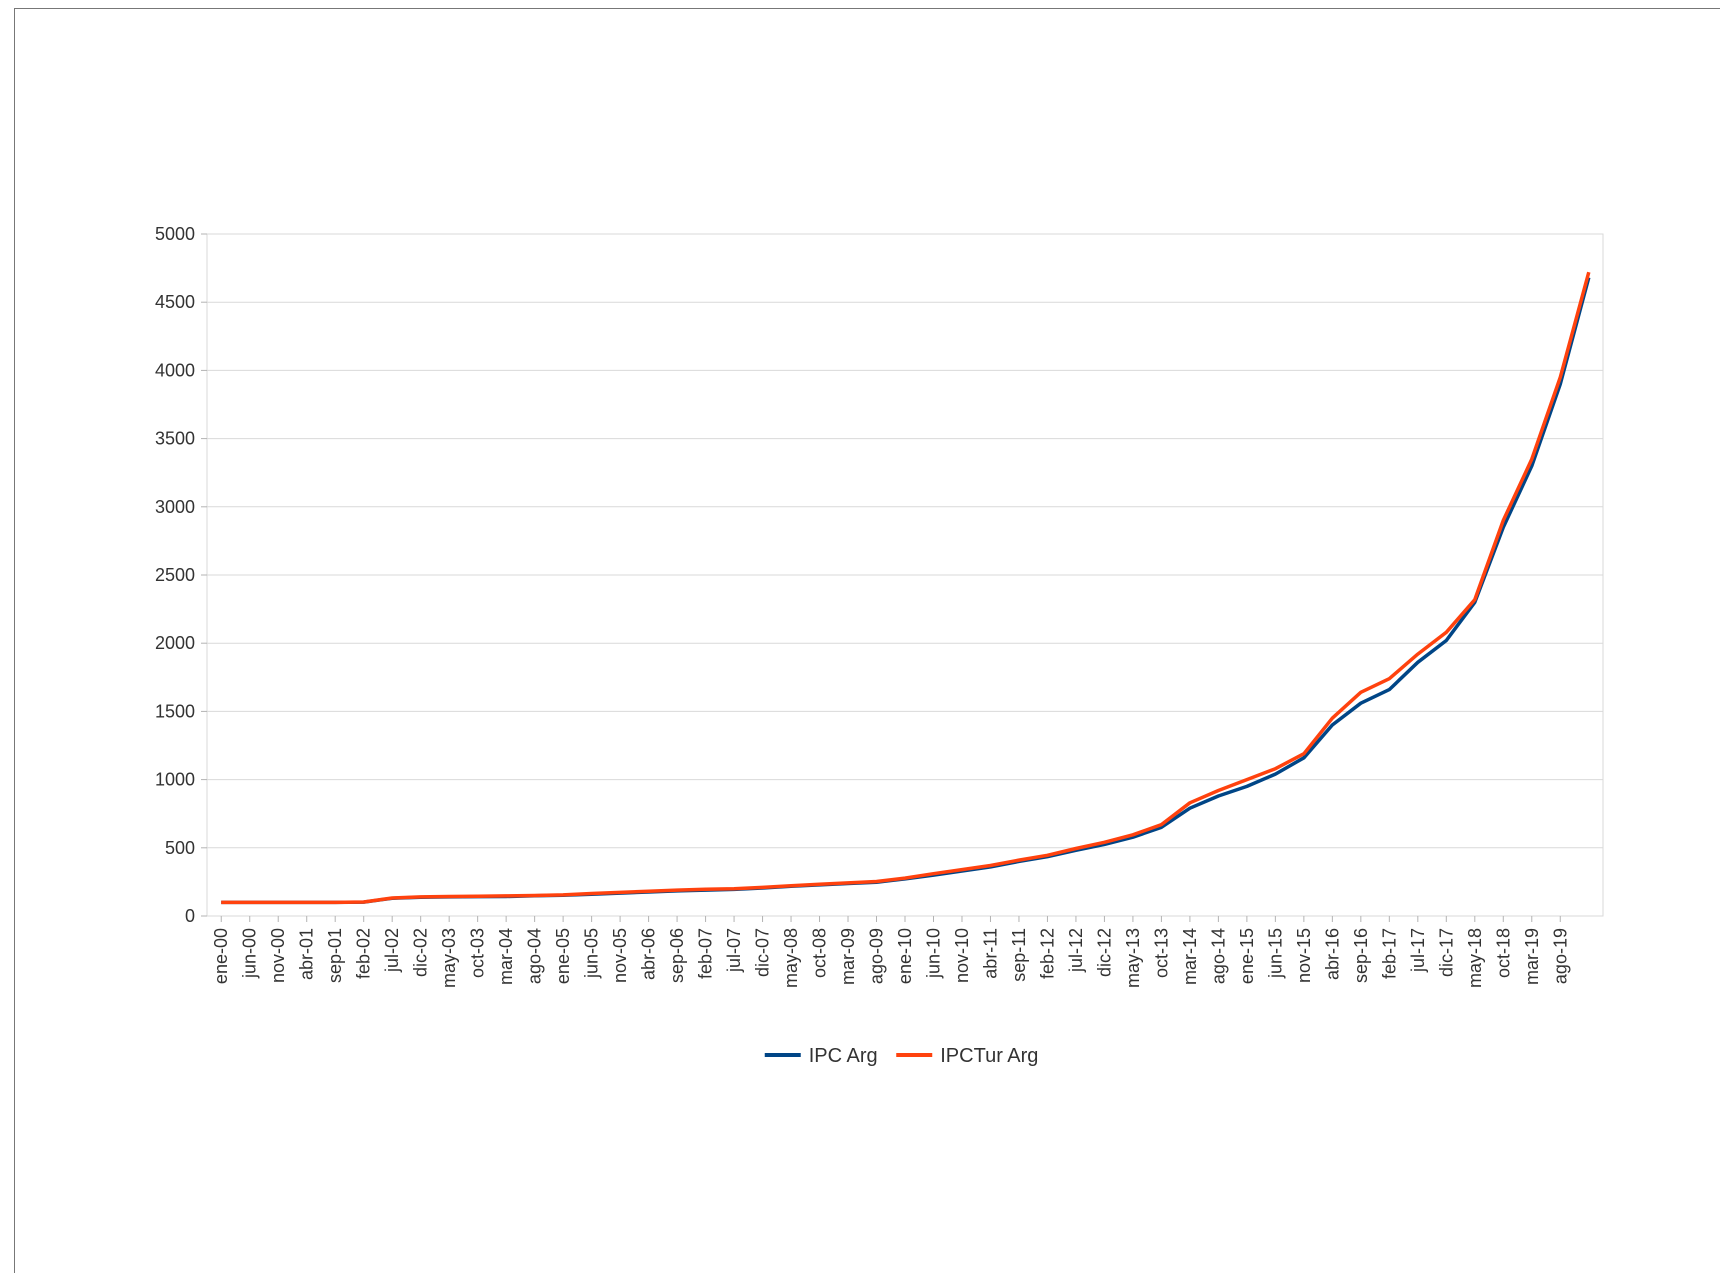 This screenshot has width=1722, height=1275. I want to click on x-tick-label: mar-04, so click(506, 956).